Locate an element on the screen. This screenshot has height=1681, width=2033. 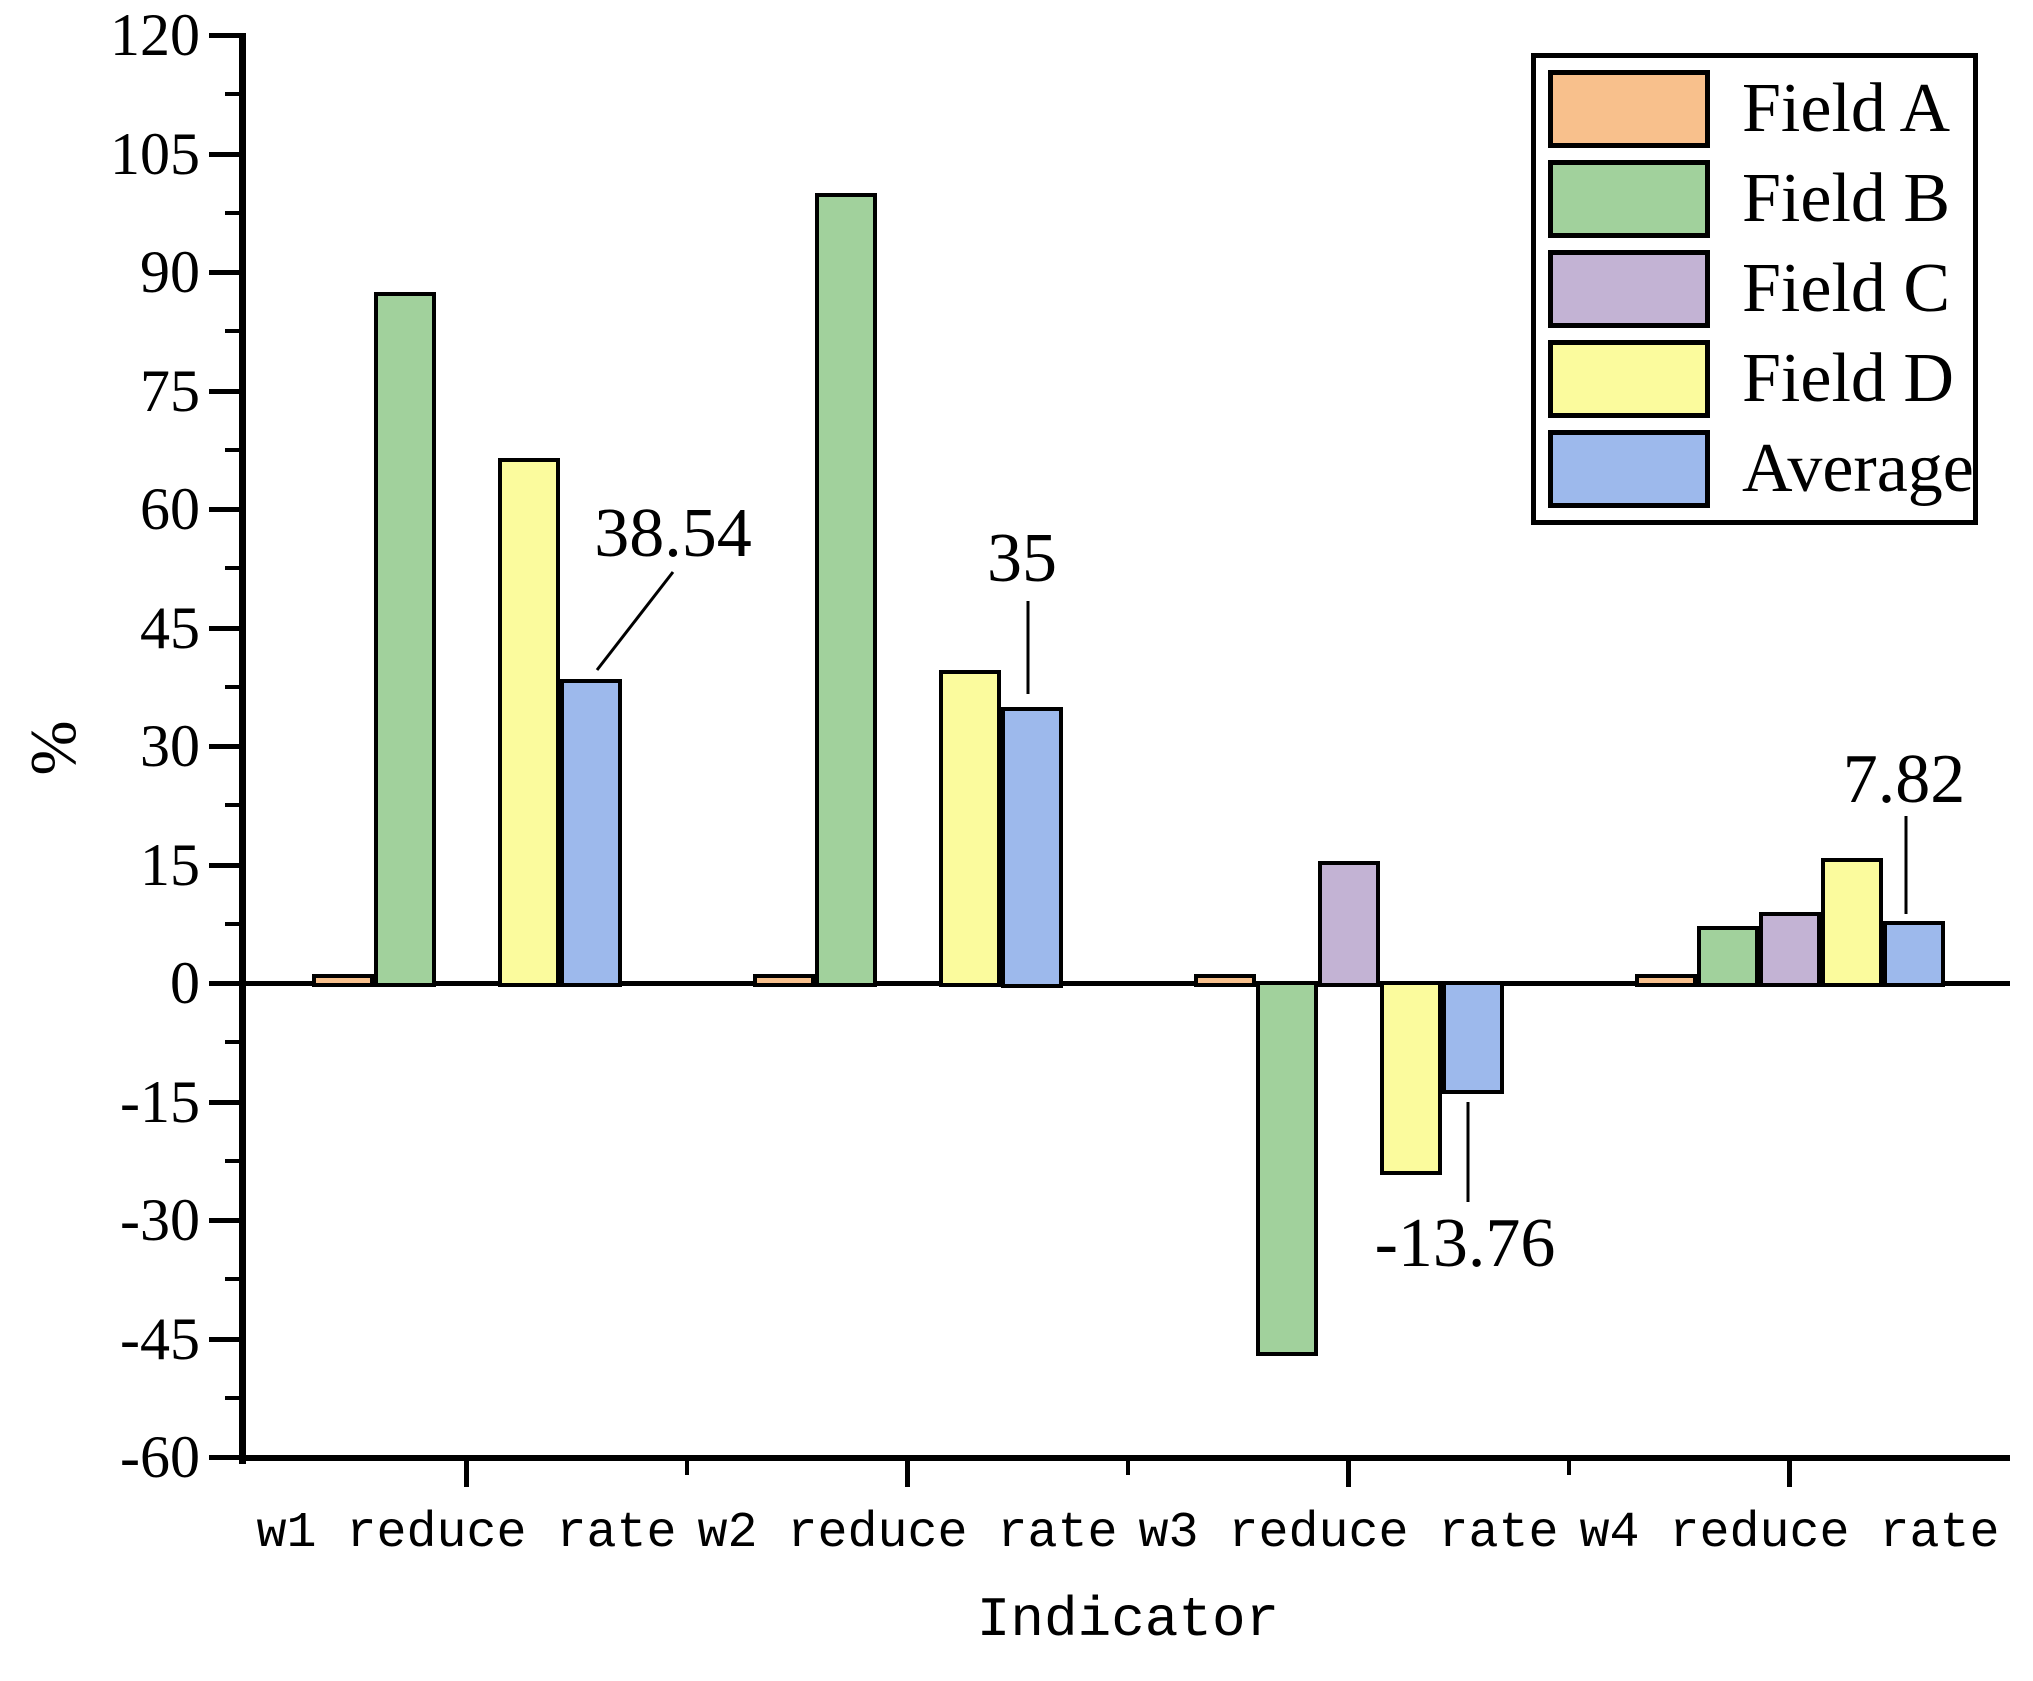
bar-field-d-w2 is located at coordinates (970, 828).